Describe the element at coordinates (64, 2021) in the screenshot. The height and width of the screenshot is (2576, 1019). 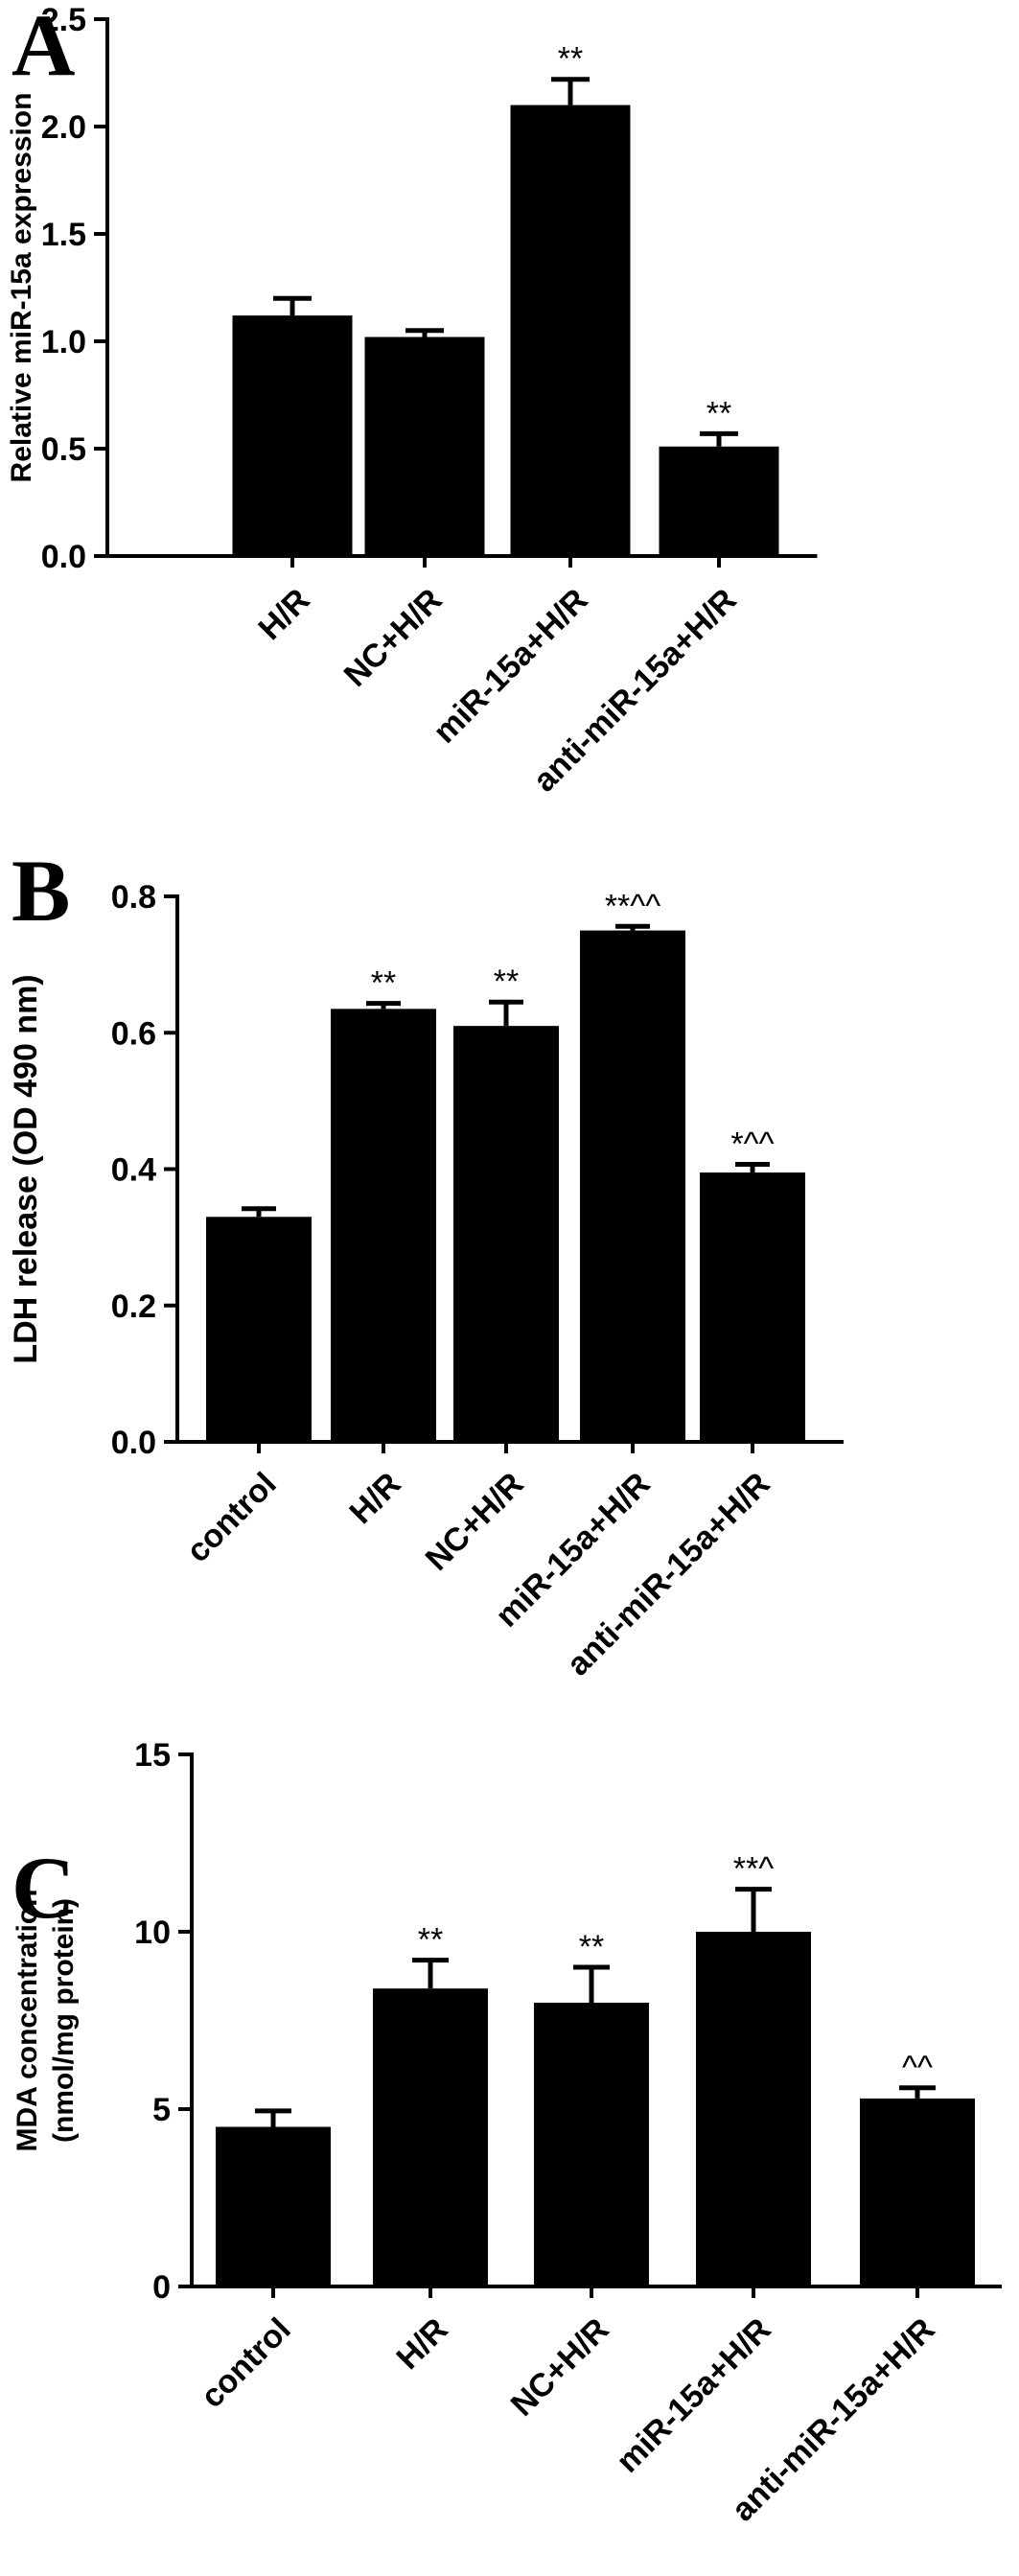
I see `y-axis-label: (nmol/mg protein)` at that location.